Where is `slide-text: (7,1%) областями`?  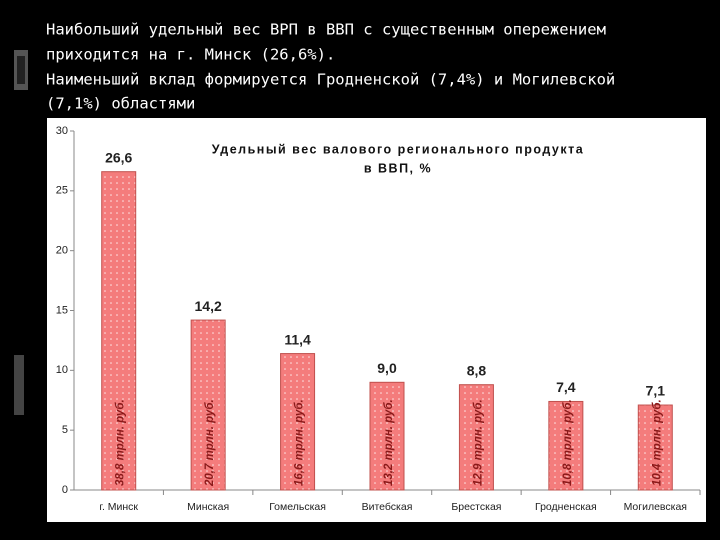 slide-text: (7,1%) областями is located at coordinates (120, 104).